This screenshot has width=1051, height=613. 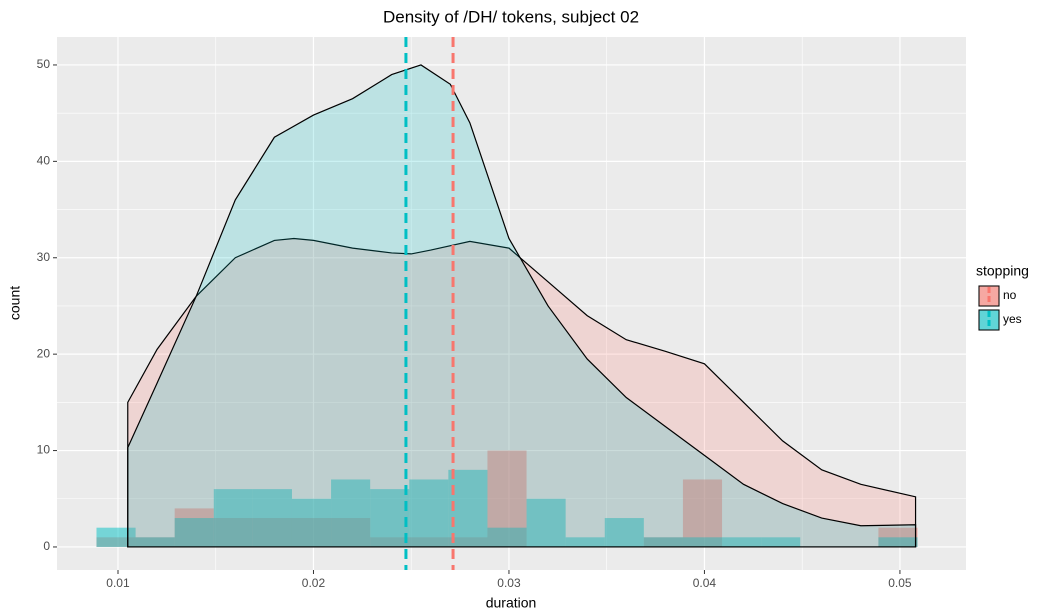 I want to click on legend-label: yes, so click(x=1012, y=319).